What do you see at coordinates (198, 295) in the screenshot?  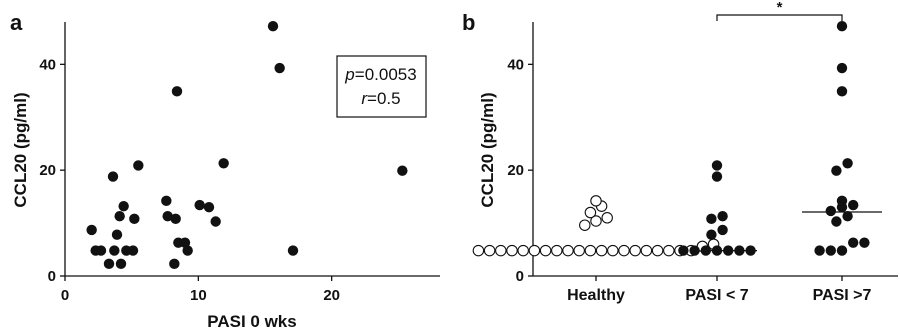 I see `panel-a-x-tick-label: 10` at bounding box center [198, 295].